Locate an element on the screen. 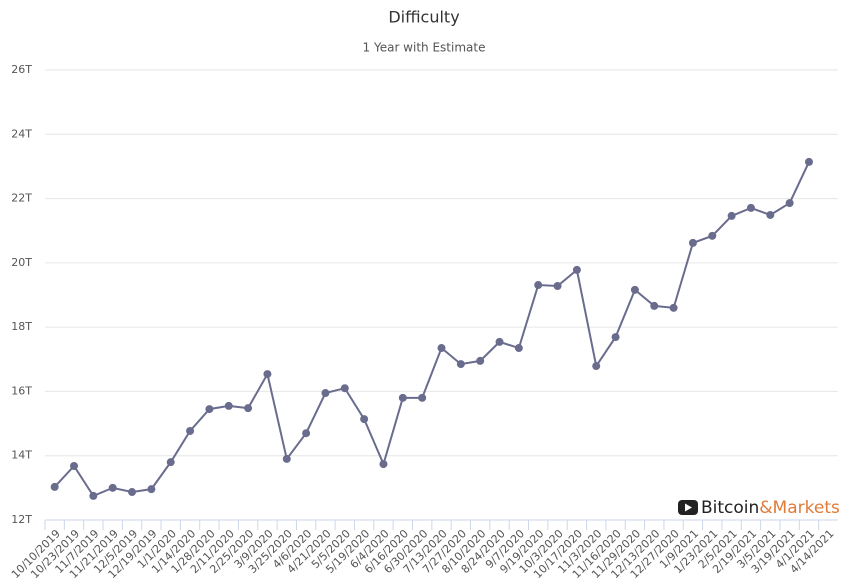 The height and width of the screenshot is (585, 849). chart-subtitle: 1 Year with Estimate is located at coordinates (424, 48).